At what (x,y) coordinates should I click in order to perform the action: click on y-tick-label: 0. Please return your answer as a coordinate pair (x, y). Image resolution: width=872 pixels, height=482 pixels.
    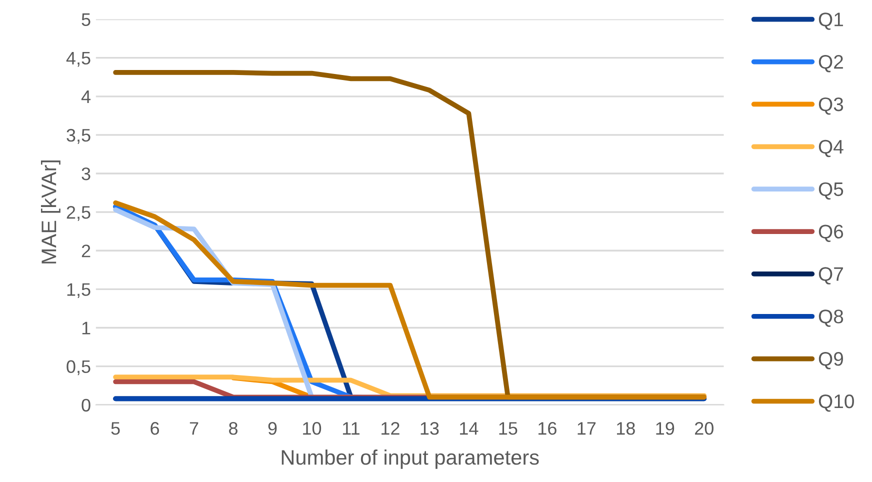
    Looking at the image, I should click on (86, 405).